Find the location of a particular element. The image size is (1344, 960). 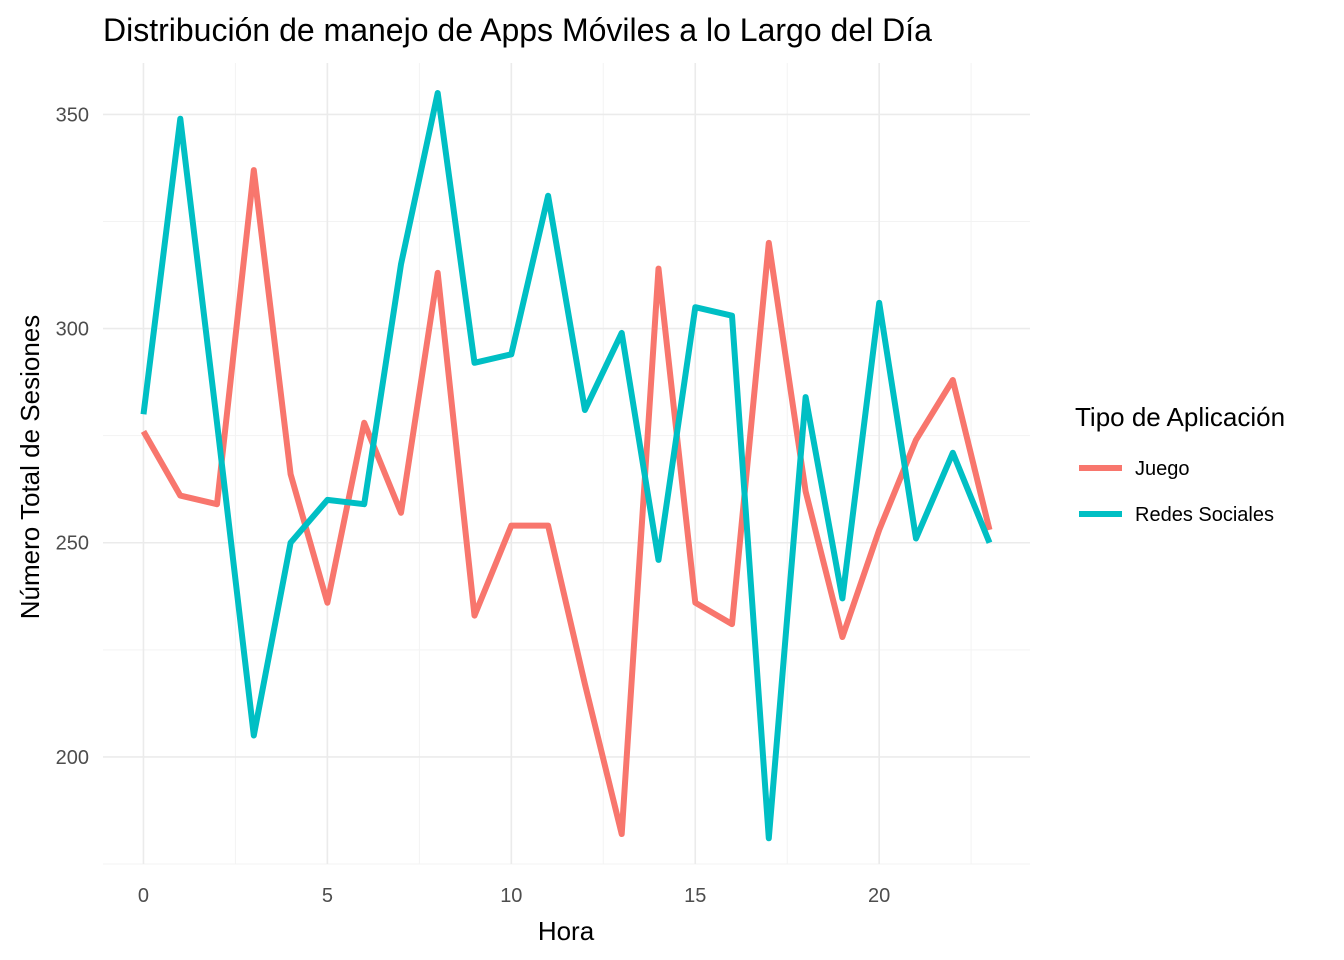

x-axis-label: Hora is located at coordinates (566, 931).